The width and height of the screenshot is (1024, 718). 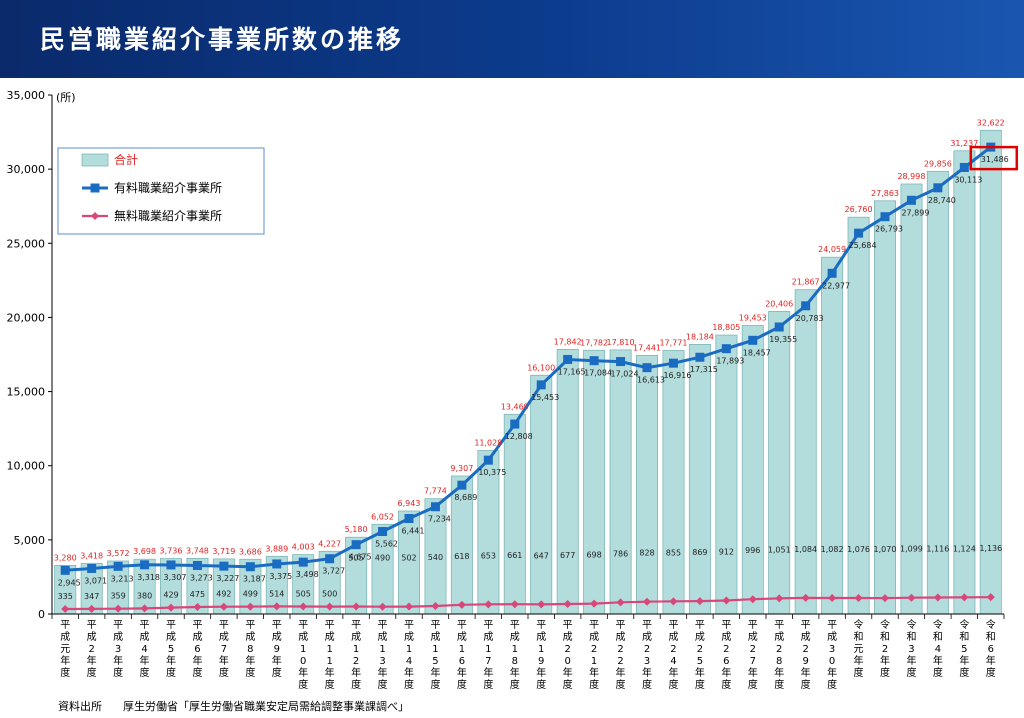 I want to click on free-label-24: 869, so click(x=699, y=552).